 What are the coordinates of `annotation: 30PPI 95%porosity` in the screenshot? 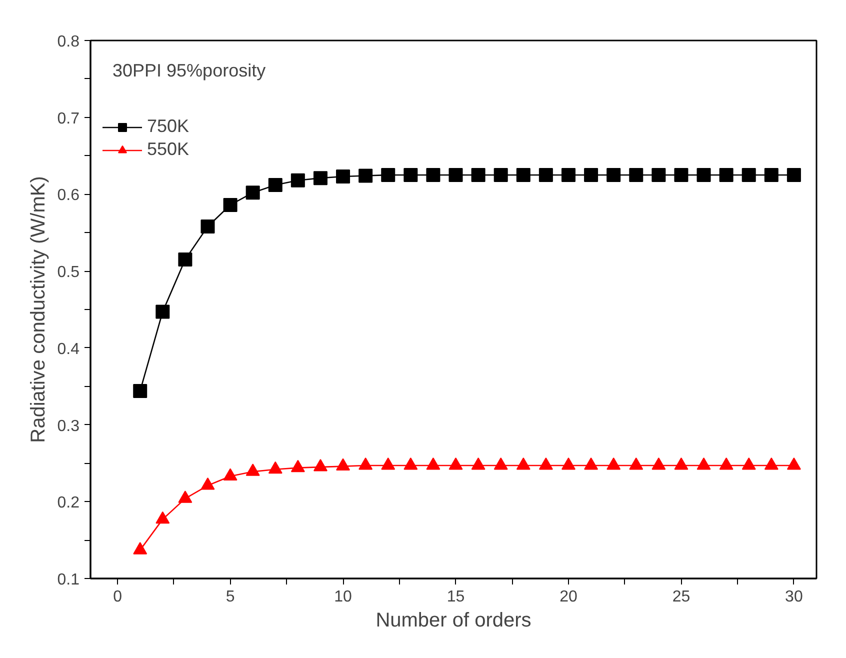 It's located at (189, 70).